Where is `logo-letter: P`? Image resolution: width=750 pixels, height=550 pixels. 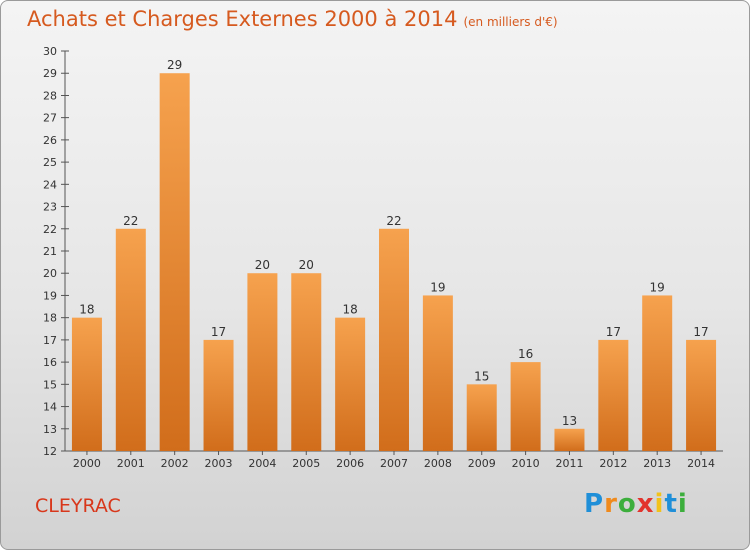 logo-letter: P is located at coordinates (594, 504).